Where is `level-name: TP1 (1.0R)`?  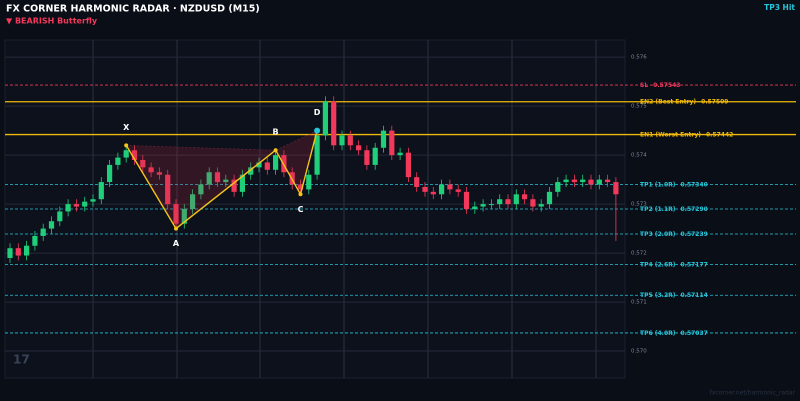 level-name: TP1 (1.0R) is located at coordinates (658, 184).